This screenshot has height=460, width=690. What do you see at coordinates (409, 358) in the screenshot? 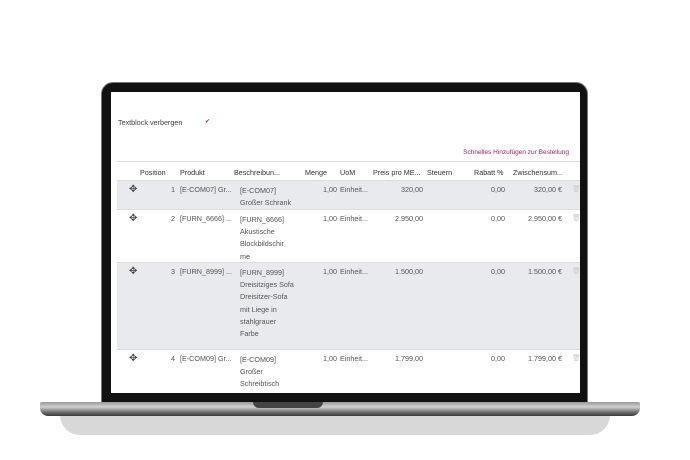
I see `cell-price: 1.799,00` at bounding box center [409, 358].